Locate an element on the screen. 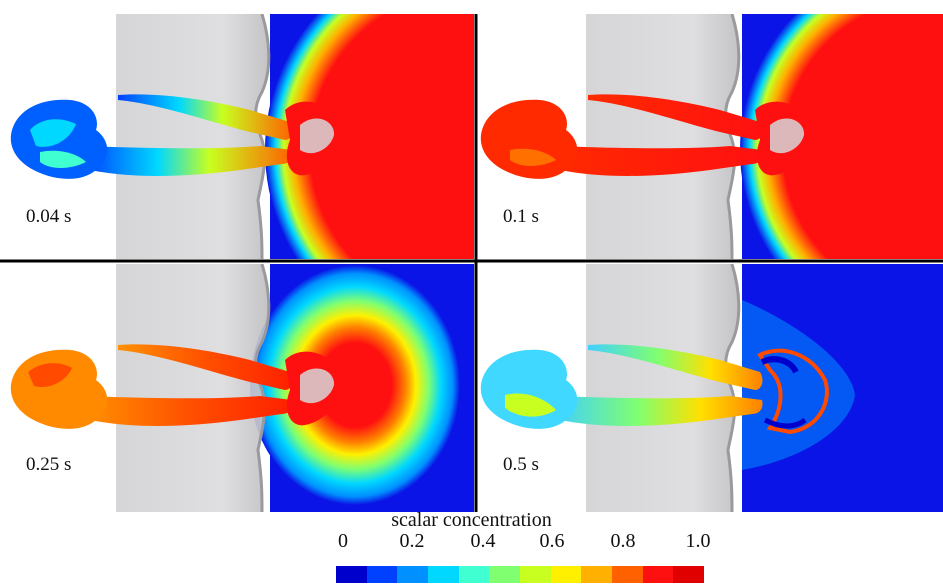 The width and height of the screenshot is (943, 584). colorbar-tick: 0 is located at coordinates (343, 541).